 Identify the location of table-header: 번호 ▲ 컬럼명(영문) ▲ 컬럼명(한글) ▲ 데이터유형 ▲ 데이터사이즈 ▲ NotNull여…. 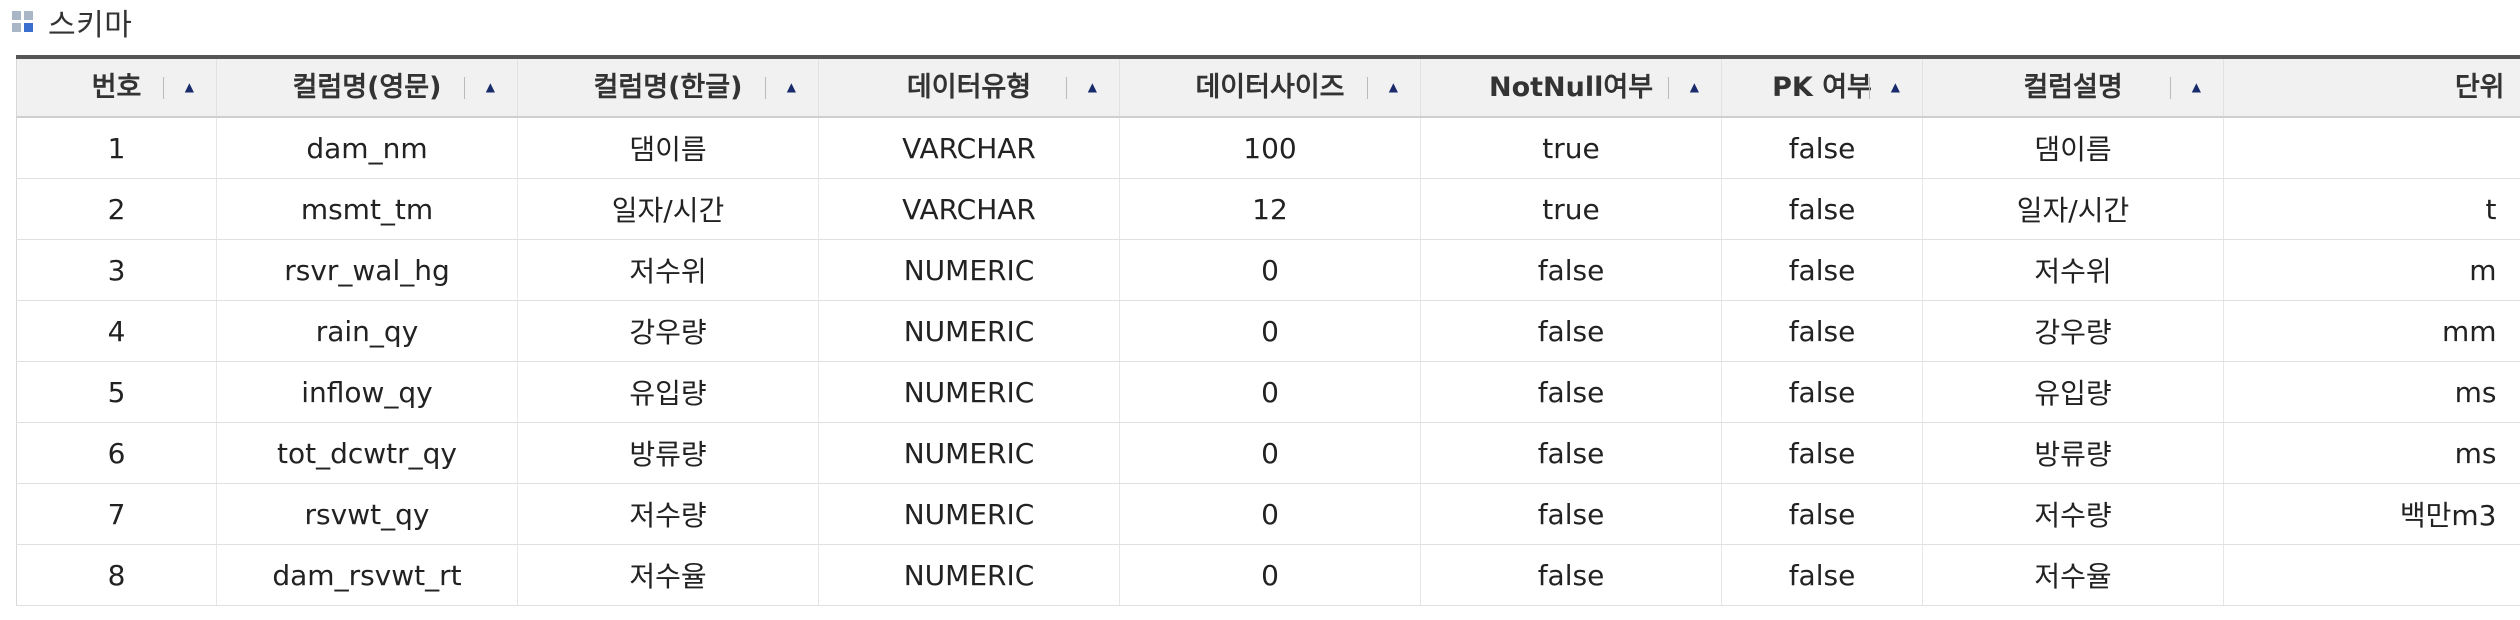
(1268, 88).